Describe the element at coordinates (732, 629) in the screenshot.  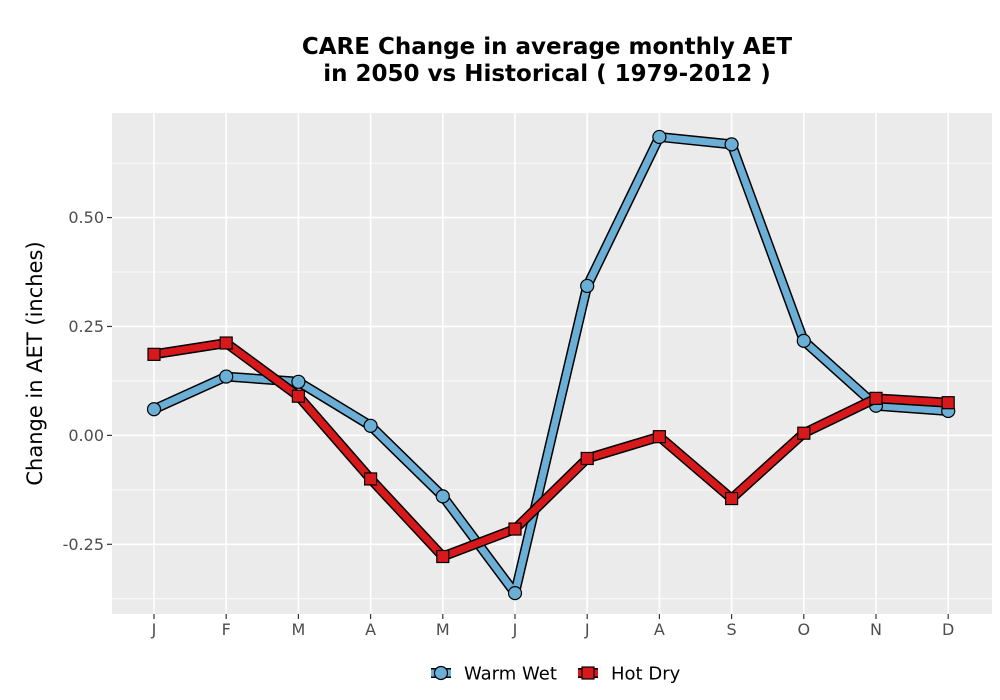
I see `x-tick-label: S` at that location.